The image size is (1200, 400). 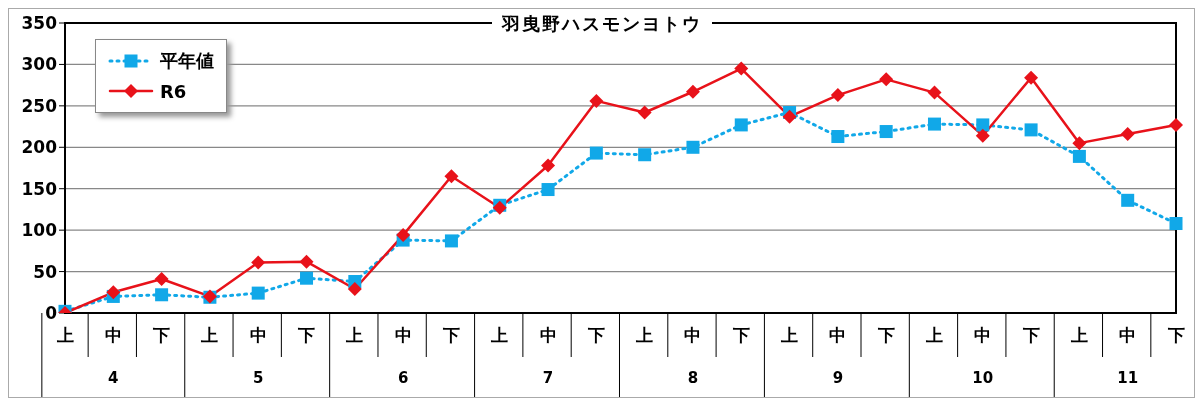 I want to click on y-tick-label: 200, so click(x=39, y=147).